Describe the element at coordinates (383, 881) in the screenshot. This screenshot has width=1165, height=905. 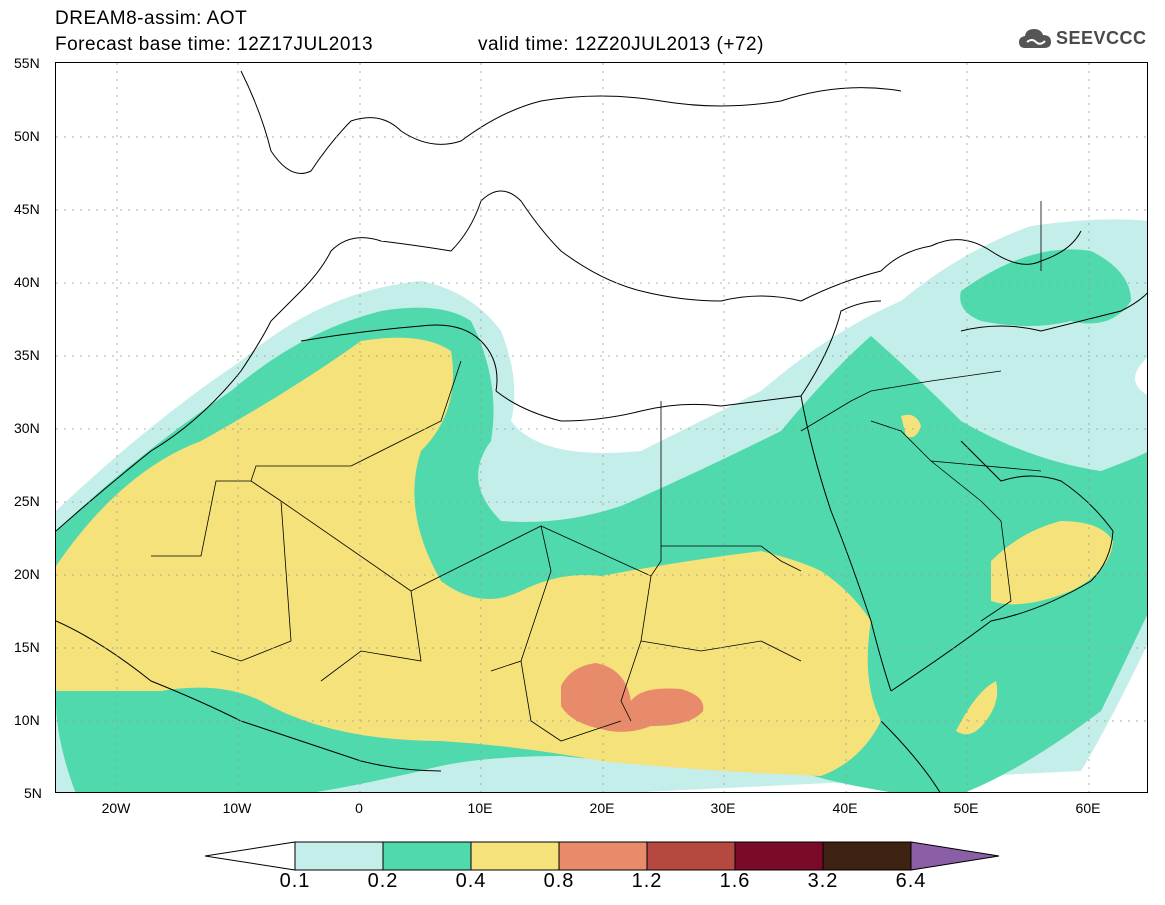
I see `colorbar-label-0.2: 0.2` at that location.